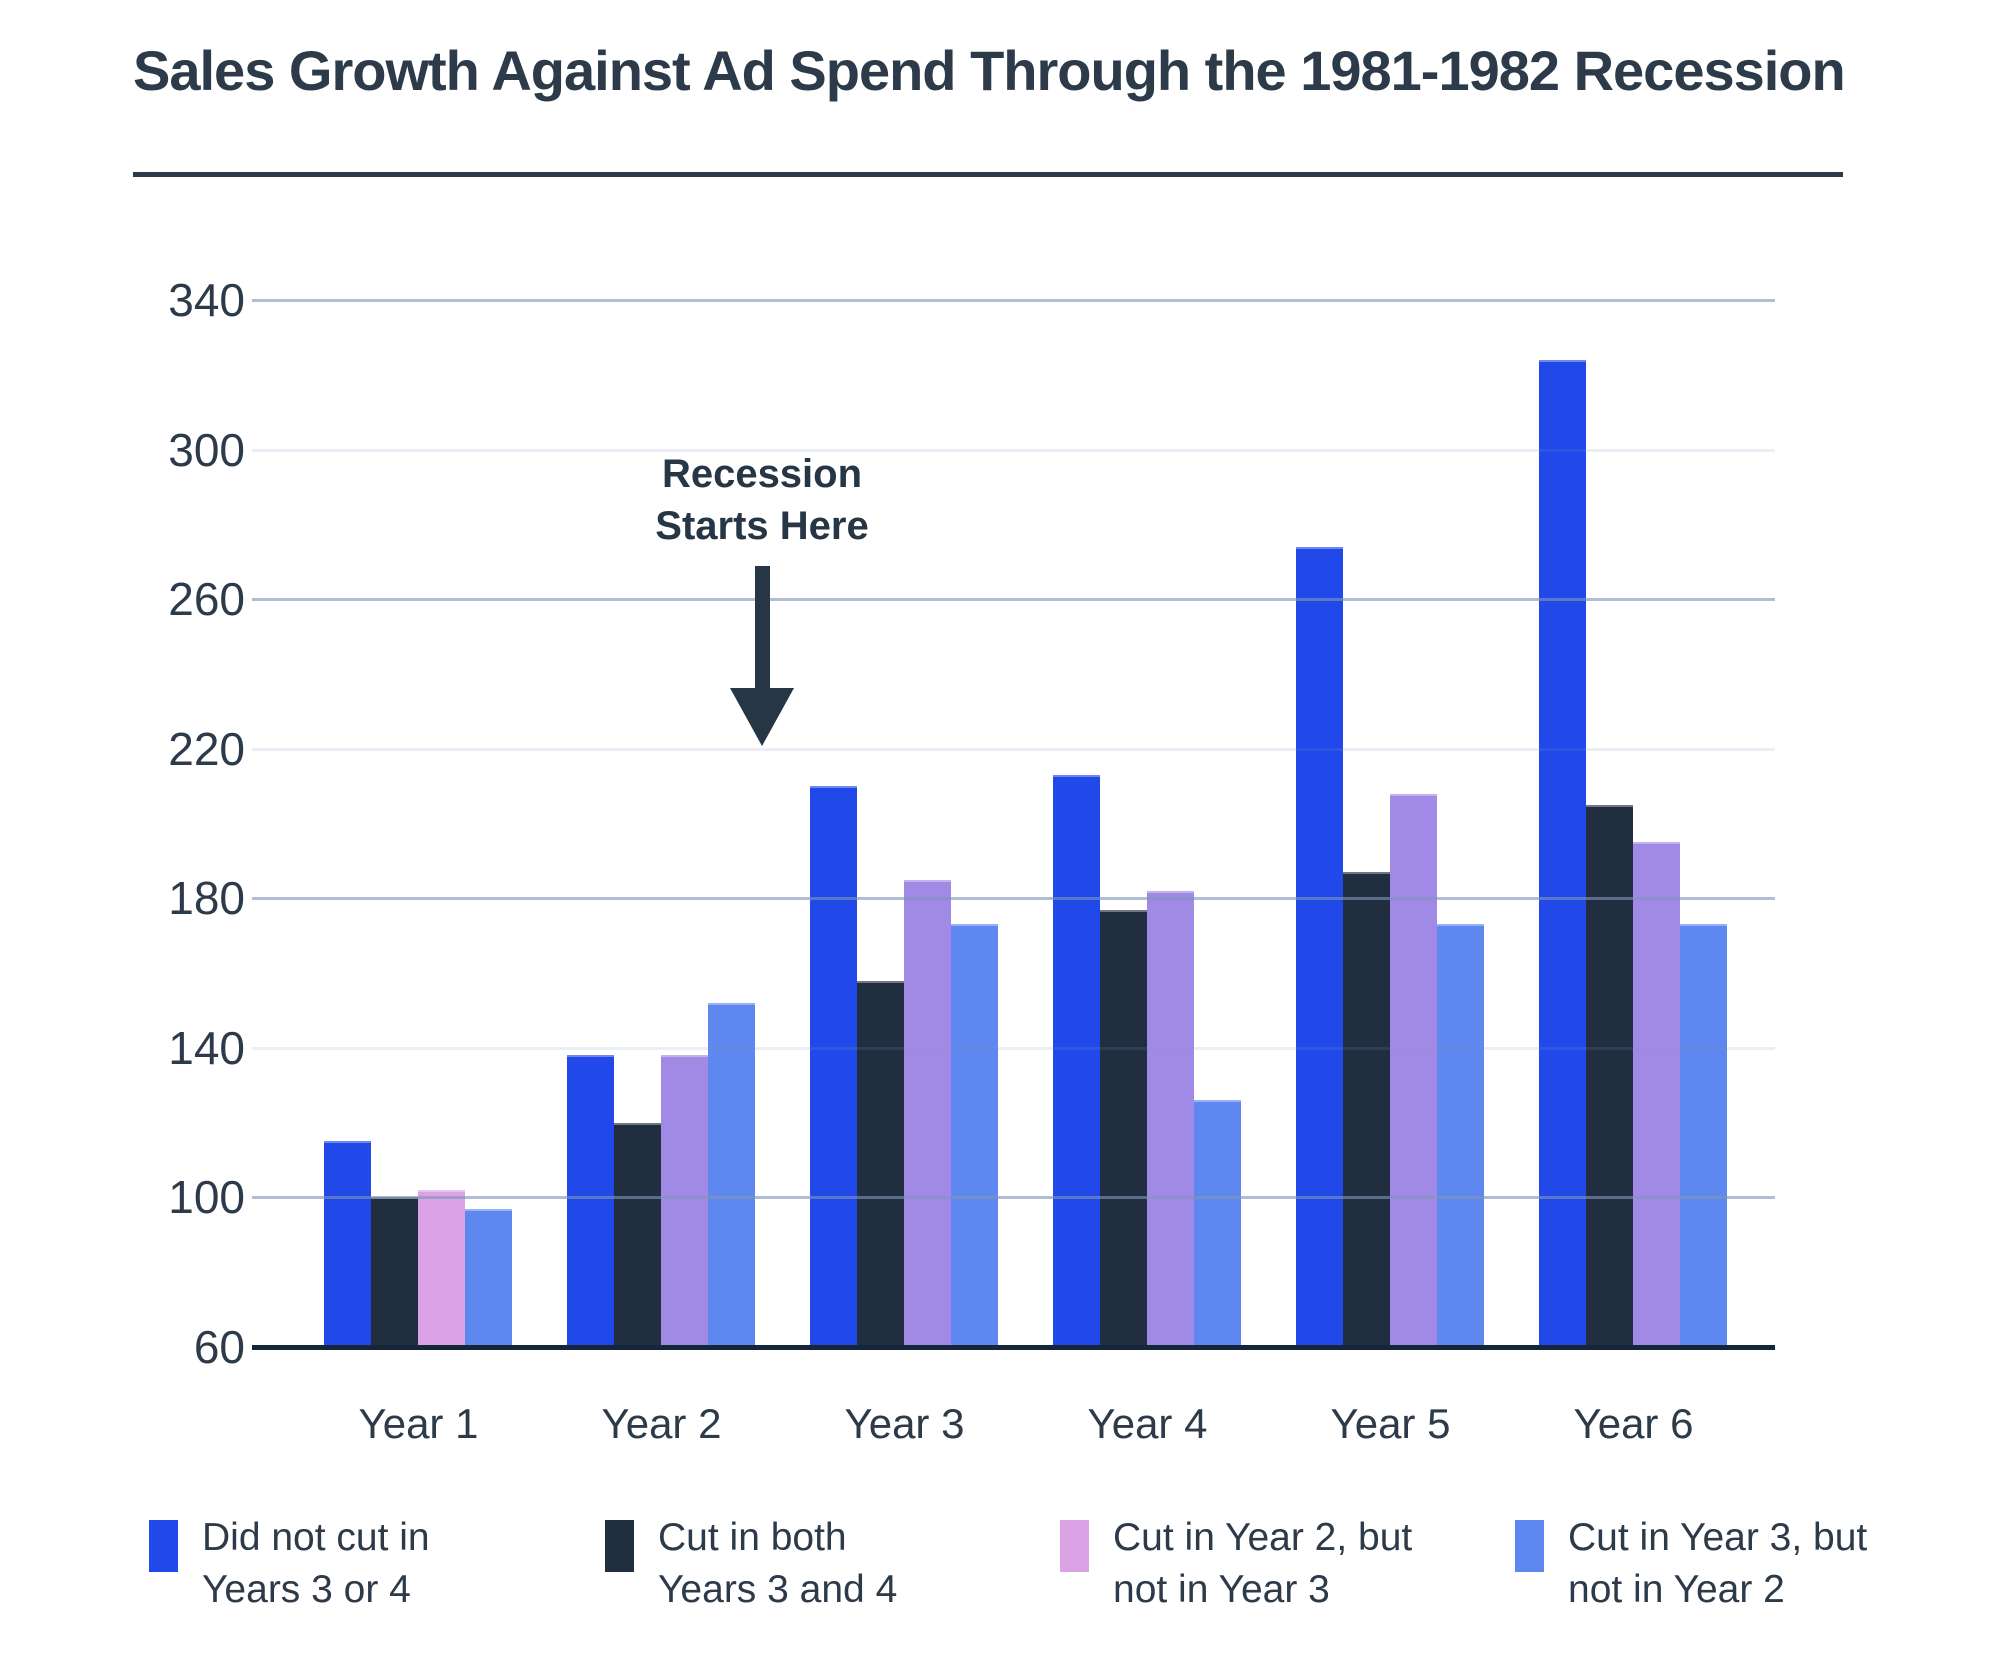 Image resolution: width=2008 pixels, height=1678 pixels. I want to click on y-tick-label-300: 300, so click(206, 450).